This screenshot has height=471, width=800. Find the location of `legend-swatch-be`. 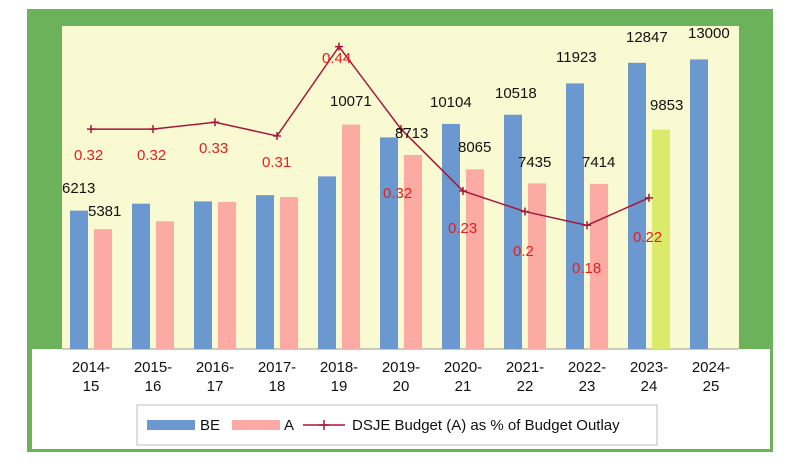

legend-swatch-be is located at coordinates (171, 425).